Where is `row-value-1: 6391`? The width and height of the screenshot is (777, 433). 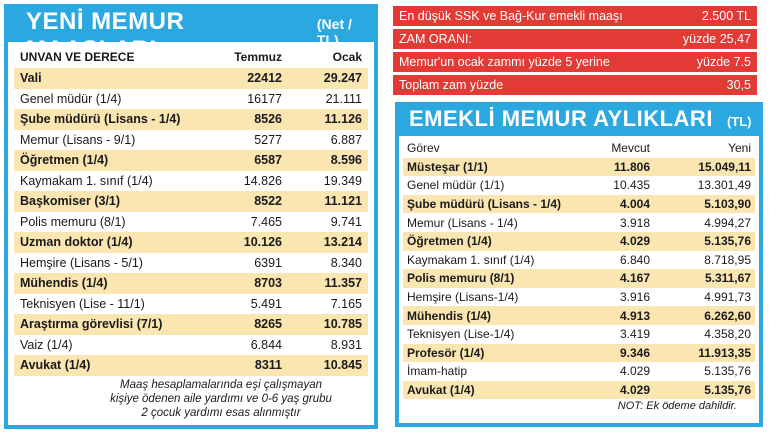 row-value-1: 6391 is located at coordinates (268, 262).